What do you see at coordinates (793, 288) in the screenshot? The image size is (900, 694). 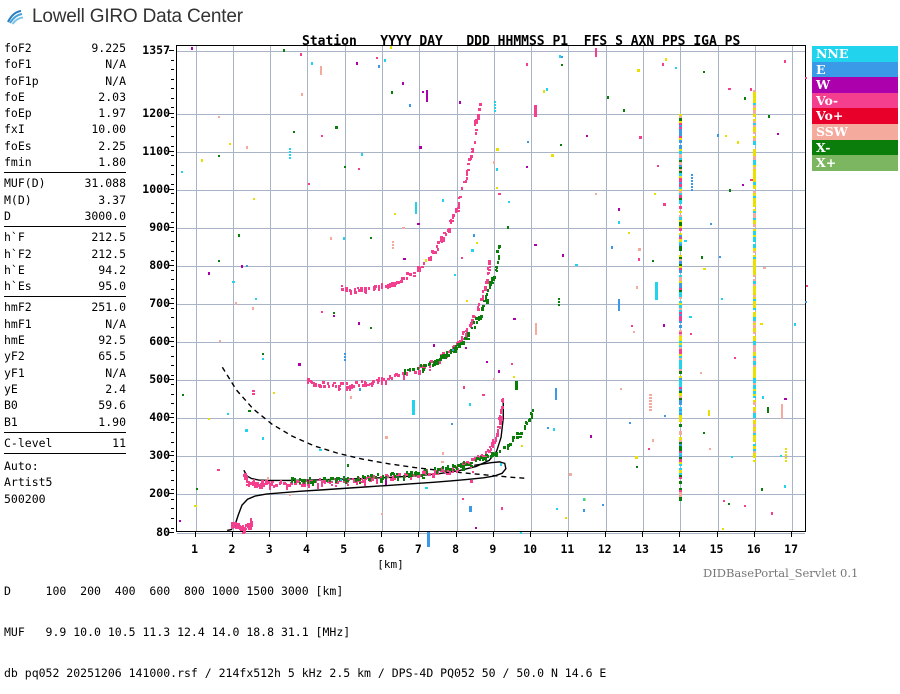 I see `gridline-vertical` at bounding box center [793, 288].